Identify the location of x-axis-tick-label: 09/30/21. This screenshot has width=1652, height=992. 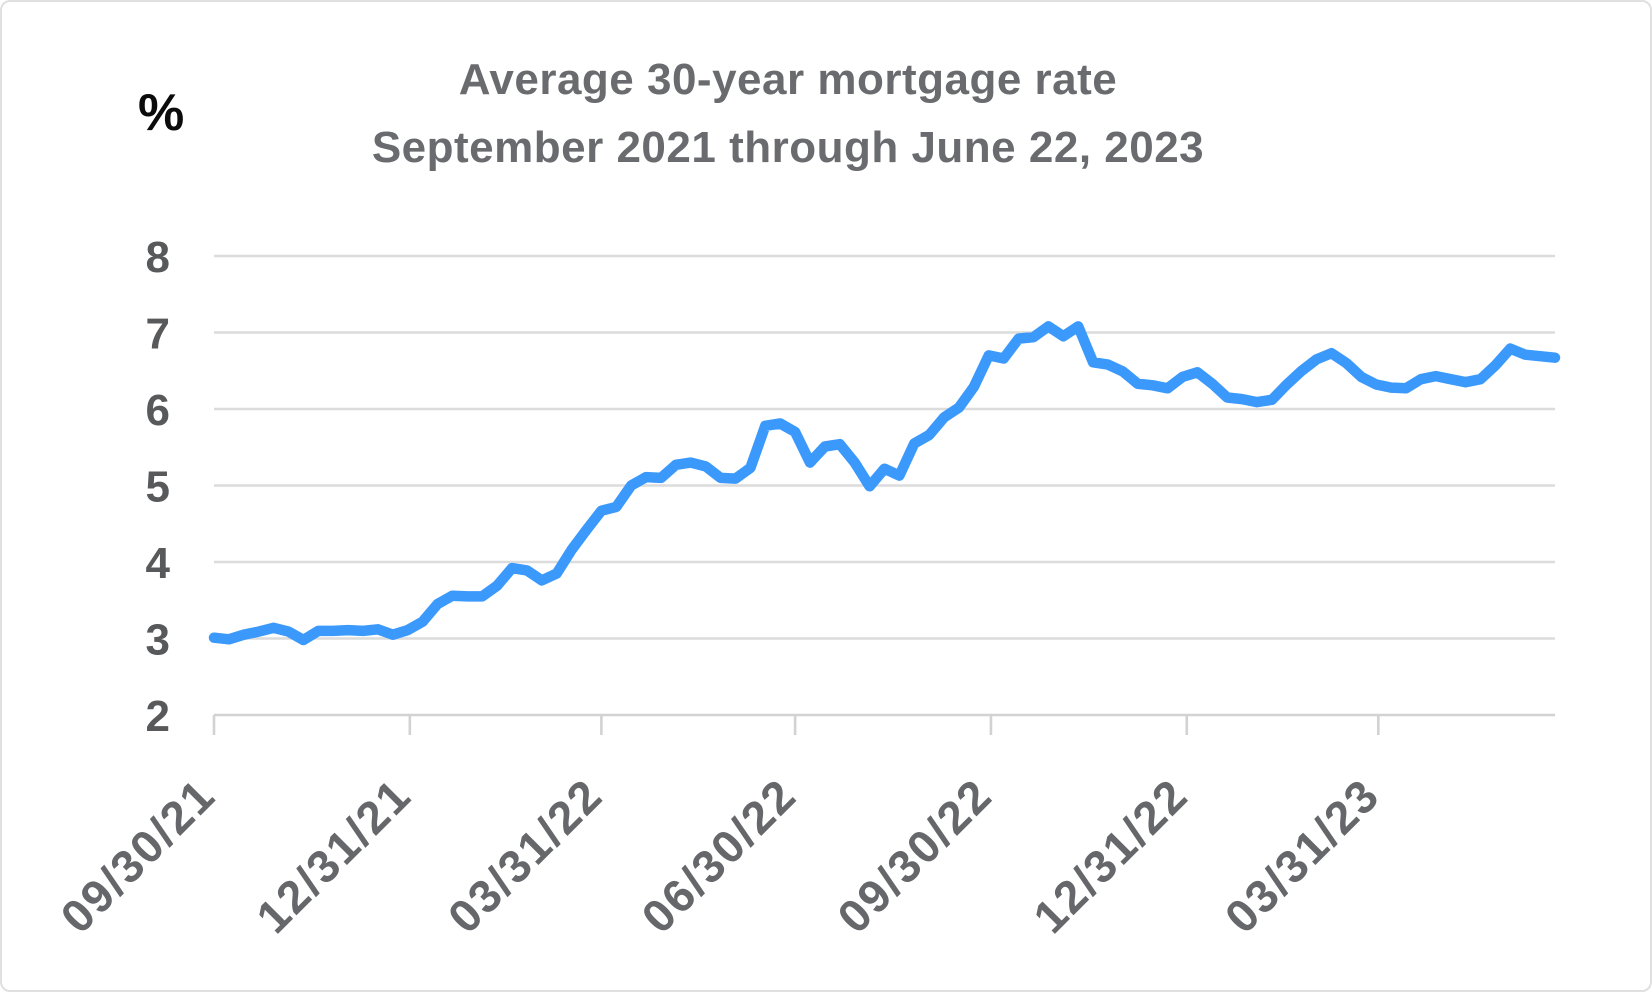
(137, 855).